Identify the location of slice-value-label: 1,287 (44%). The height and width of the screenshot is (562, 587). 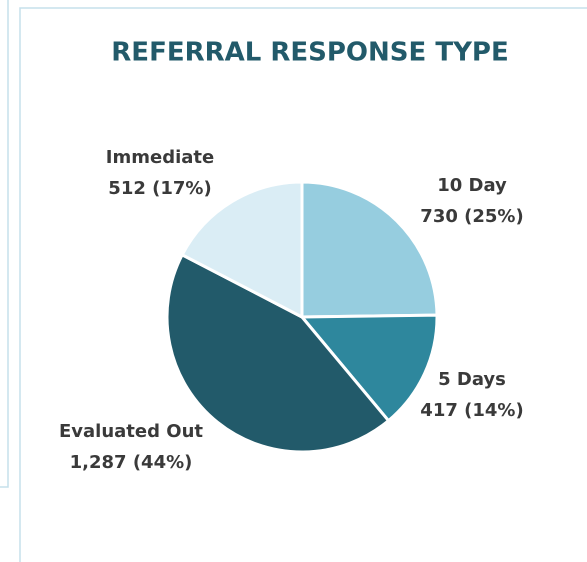
(131, 462).